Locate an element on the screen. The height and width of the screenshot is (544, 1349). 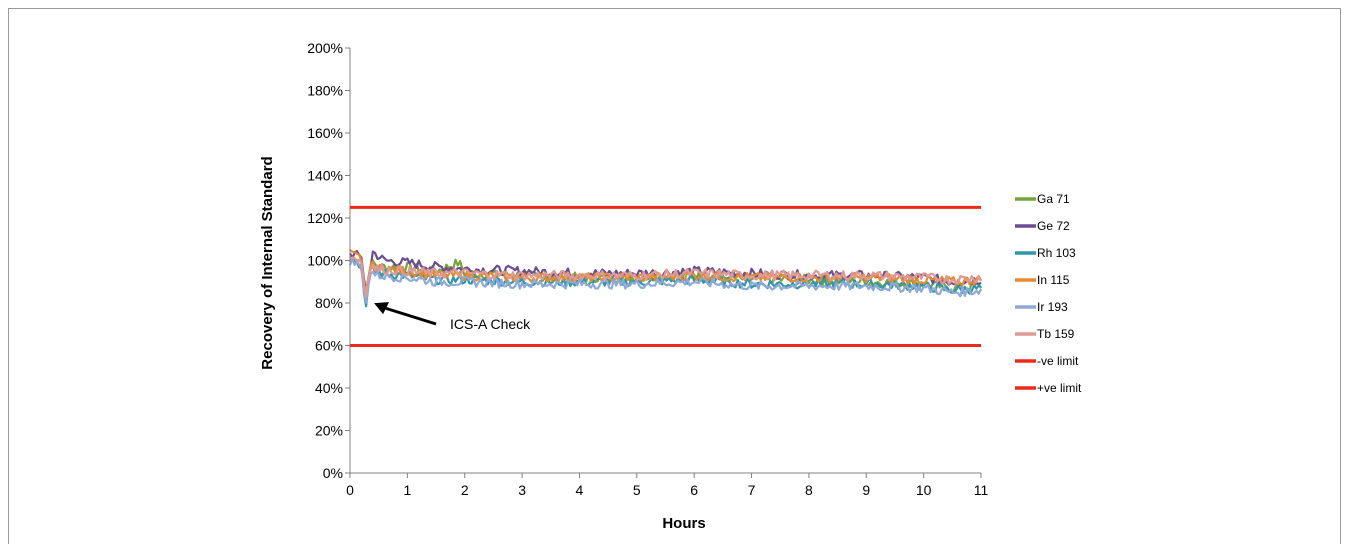
x-tick-label: 11 is located at coordinates (981, 490).